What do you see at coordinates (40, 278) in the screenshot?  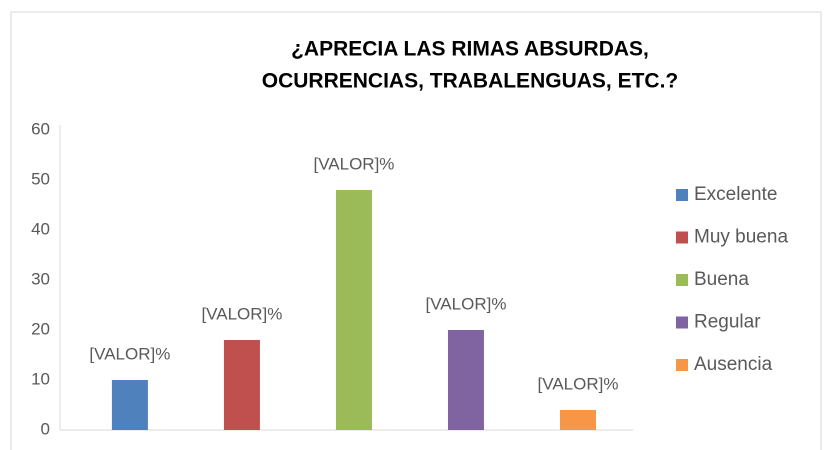 I see `y-tick-label: 30` at bounding box center [40, 278].